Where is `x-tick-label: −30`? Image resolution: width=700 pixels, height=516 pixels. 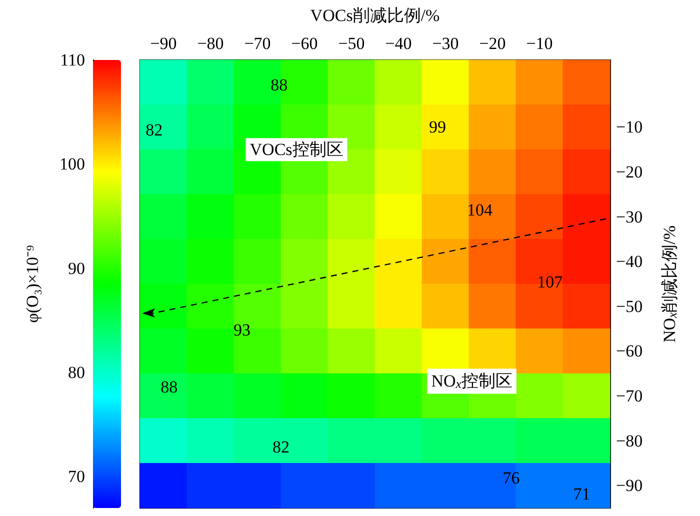 x-tick-label: −30 is located at coordinates (445, 43).